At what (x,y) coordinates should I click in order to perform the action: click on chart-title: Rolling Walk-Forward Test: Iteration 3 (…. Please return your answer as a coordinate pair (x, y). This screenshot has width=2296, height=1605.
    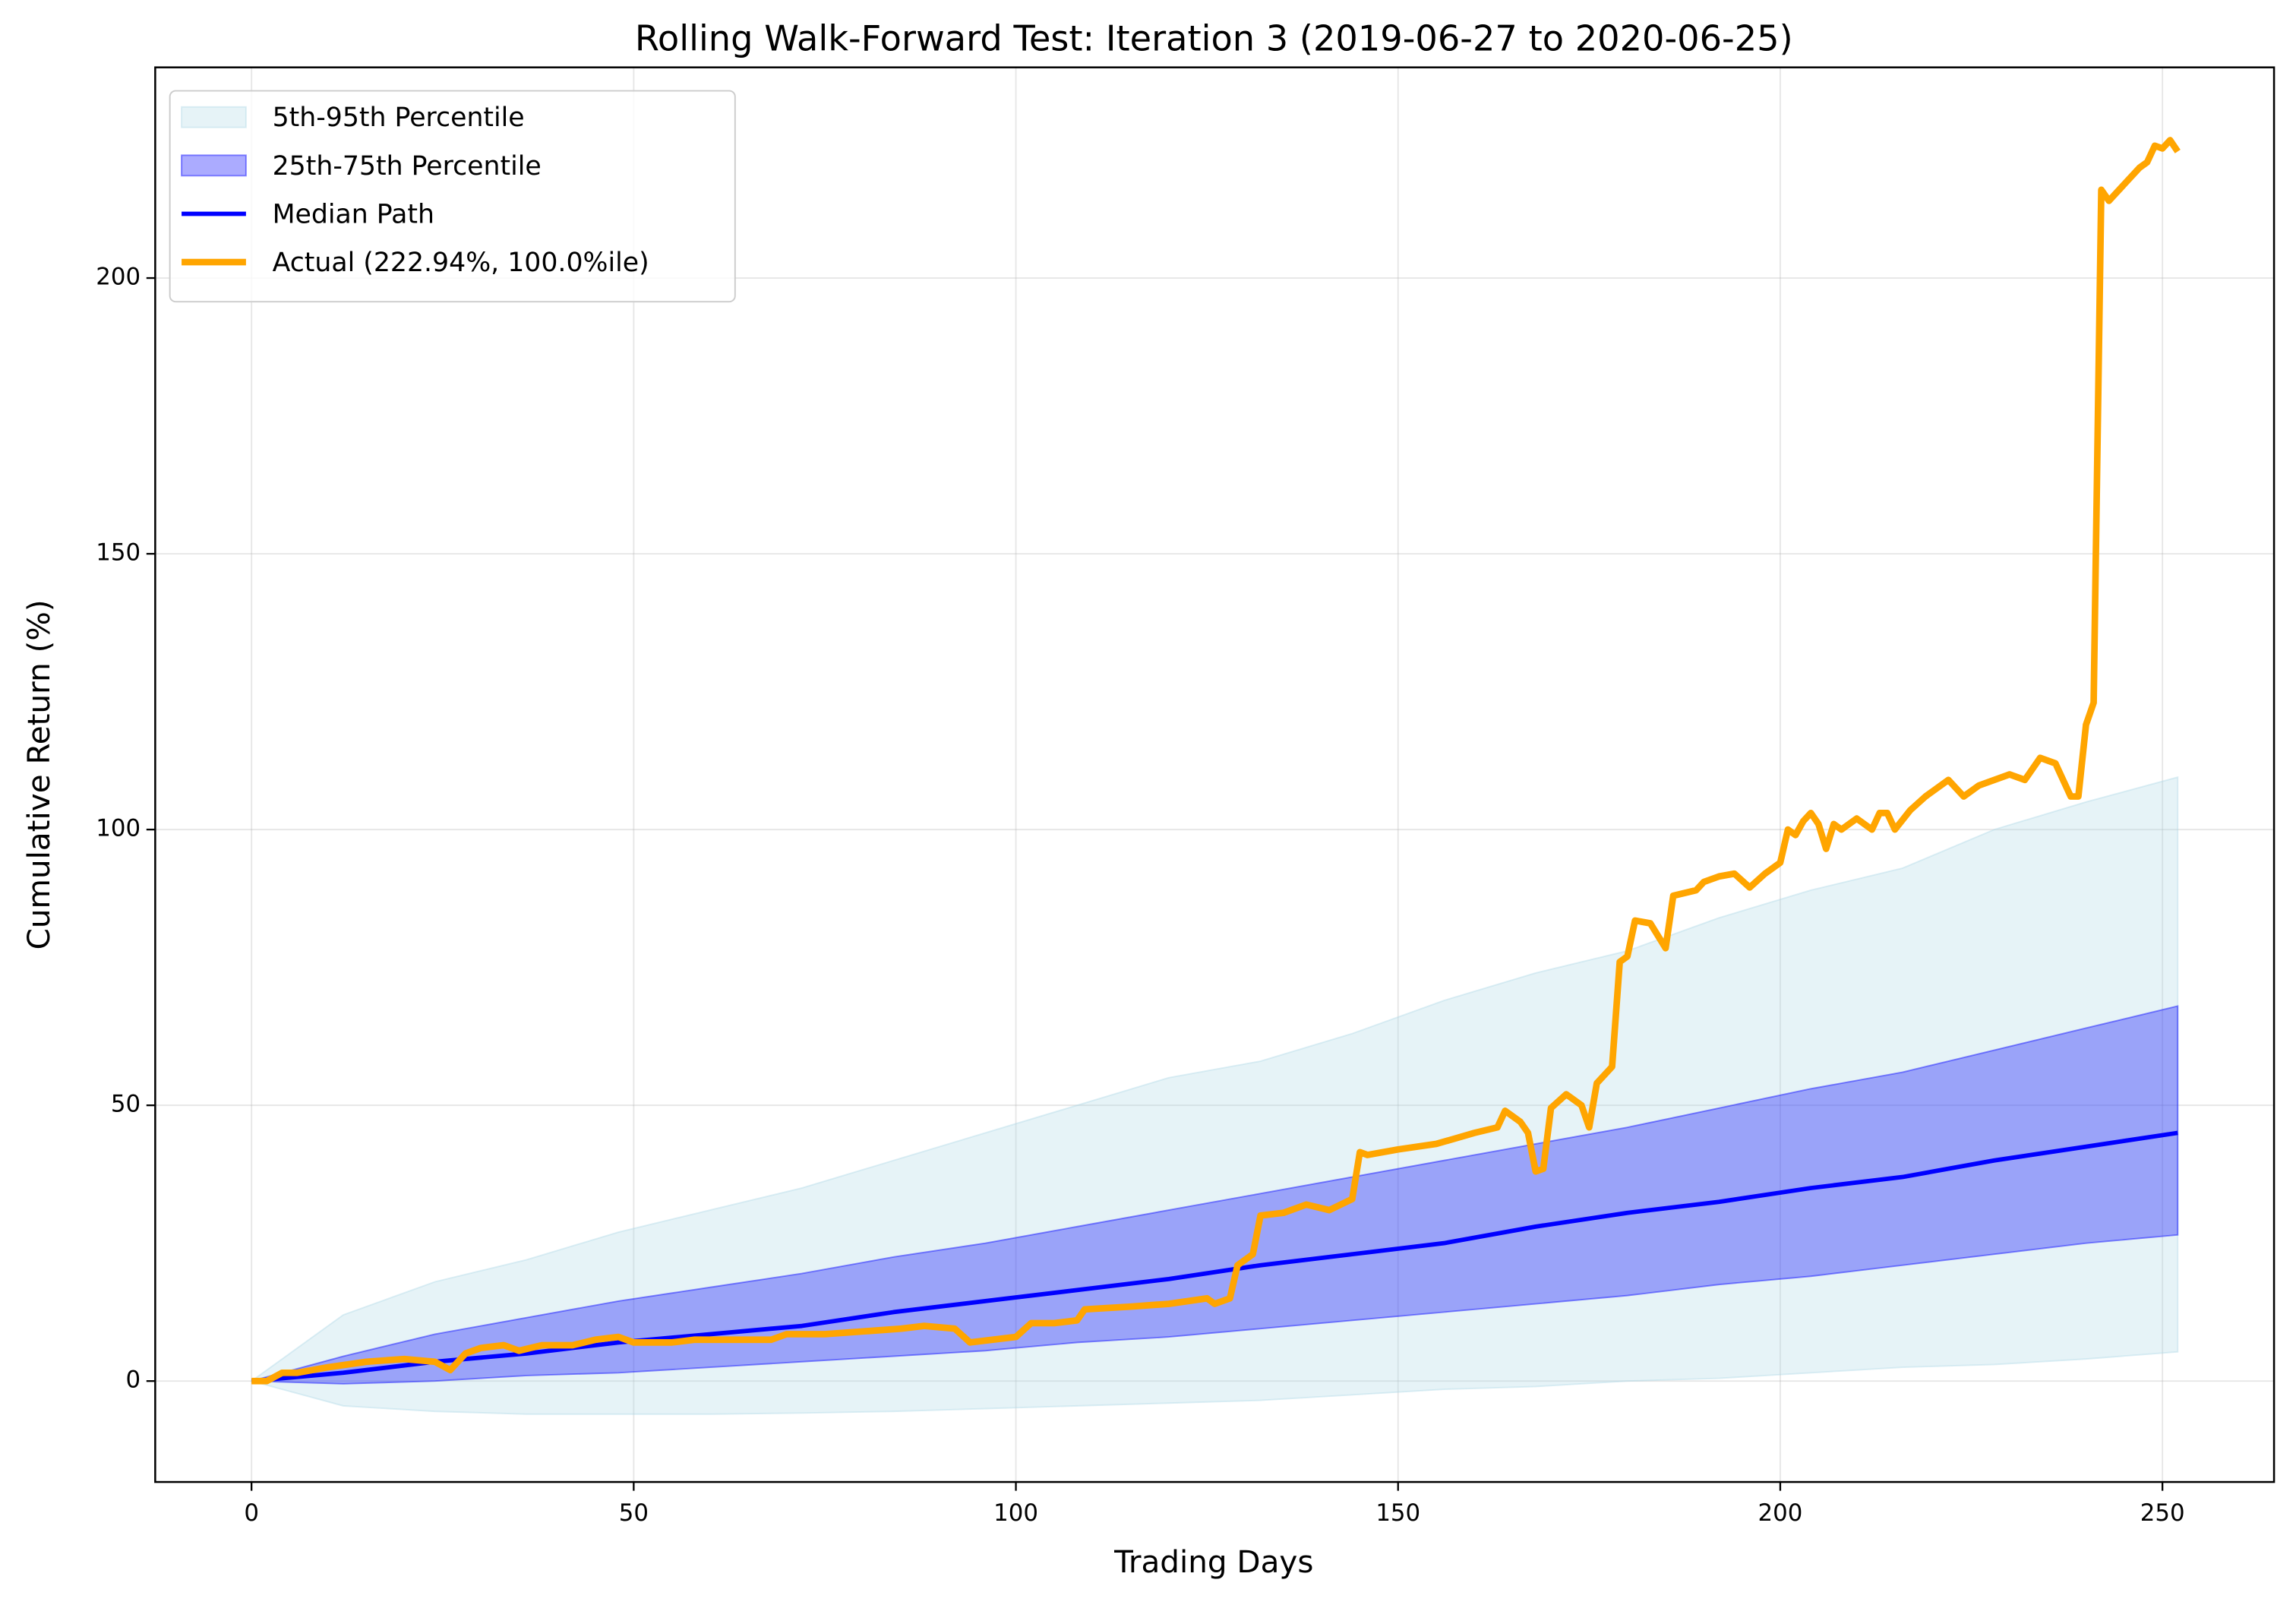
    Looking at the image, I should click on (1214, 37).